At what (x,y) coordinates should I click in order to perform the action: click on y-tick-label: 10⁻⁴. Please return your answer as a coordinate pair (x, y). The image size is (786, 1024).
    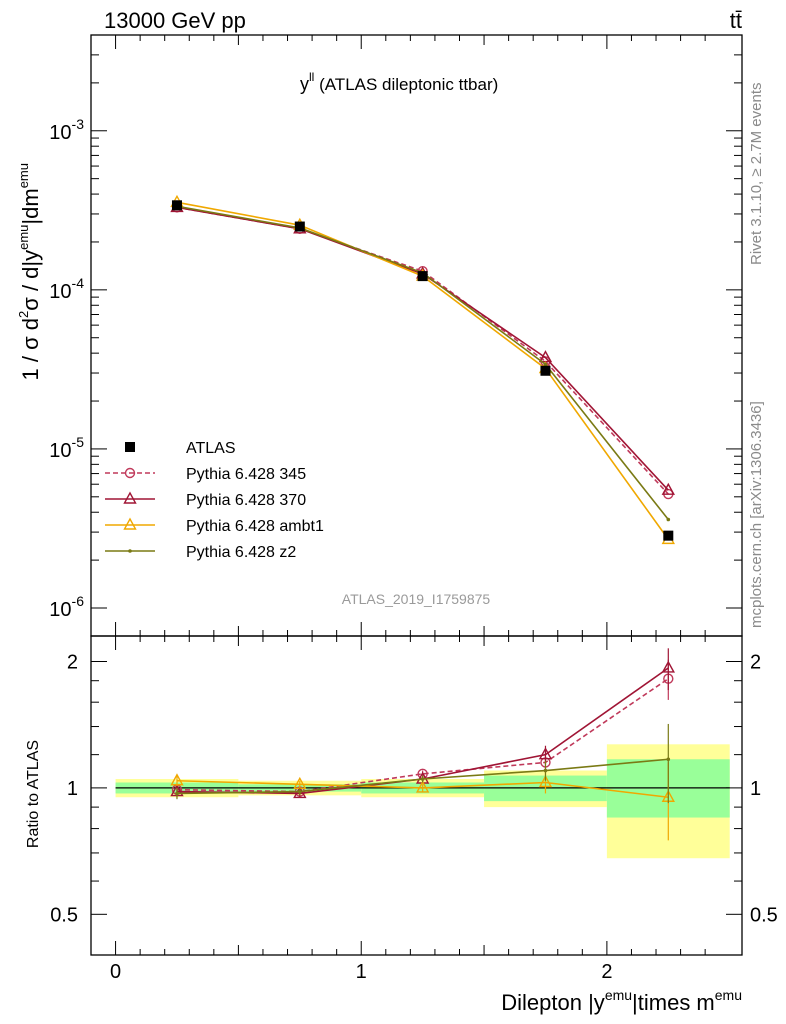
    Looking at the image, I should click on (66, 289).